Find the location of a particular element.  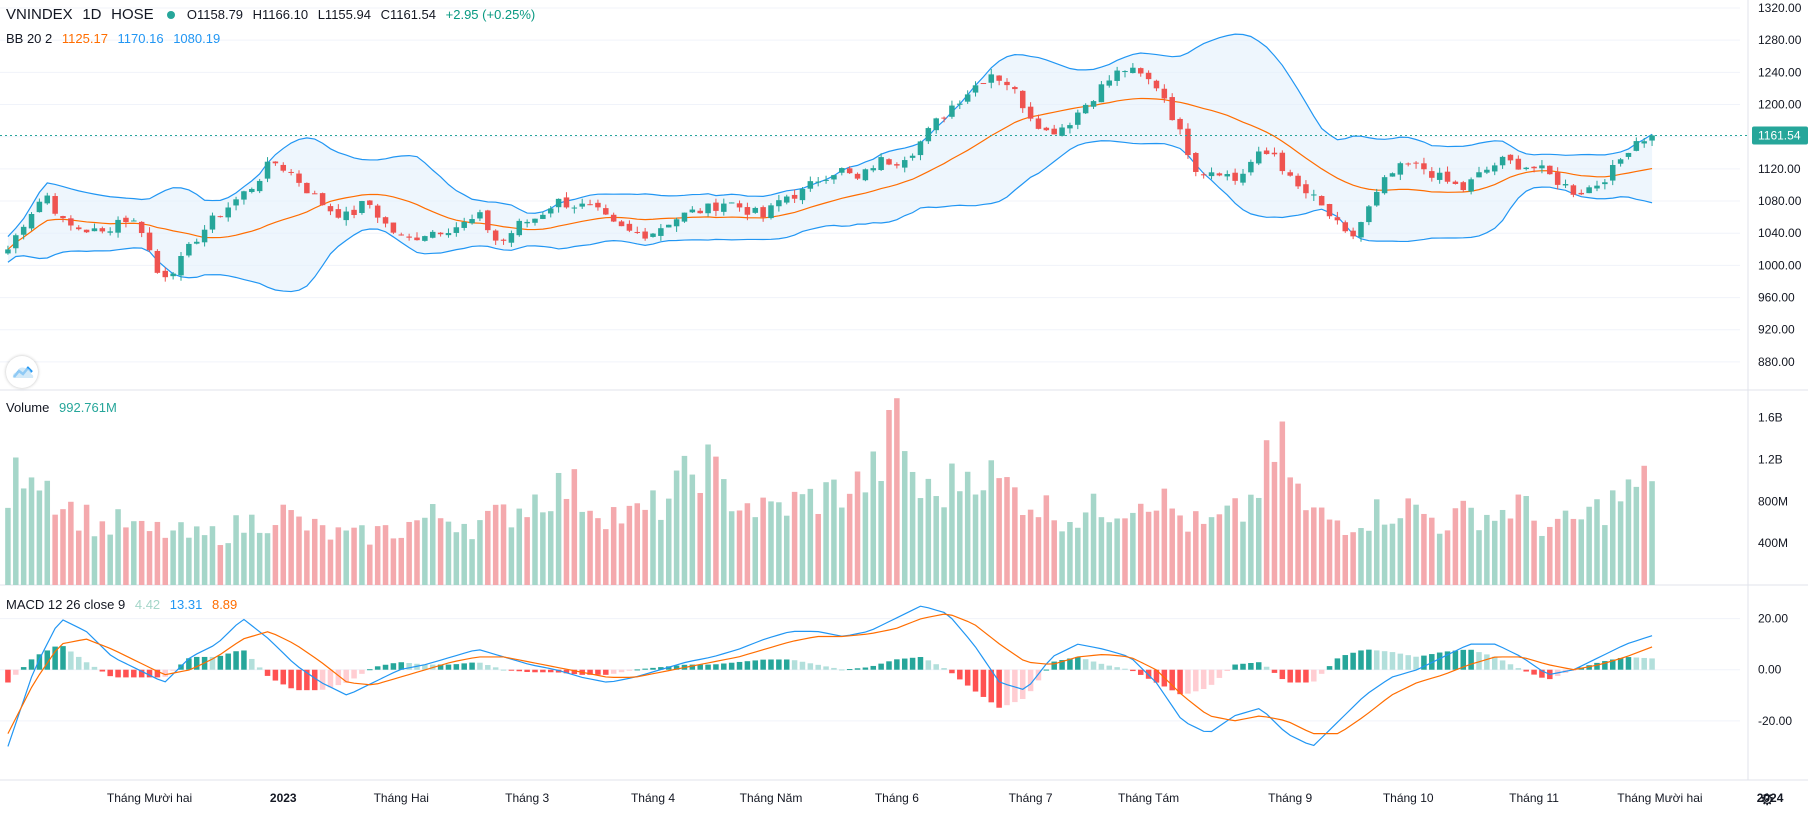

volume-legend: Volume 992.761M is located at coordinates (64, 407).